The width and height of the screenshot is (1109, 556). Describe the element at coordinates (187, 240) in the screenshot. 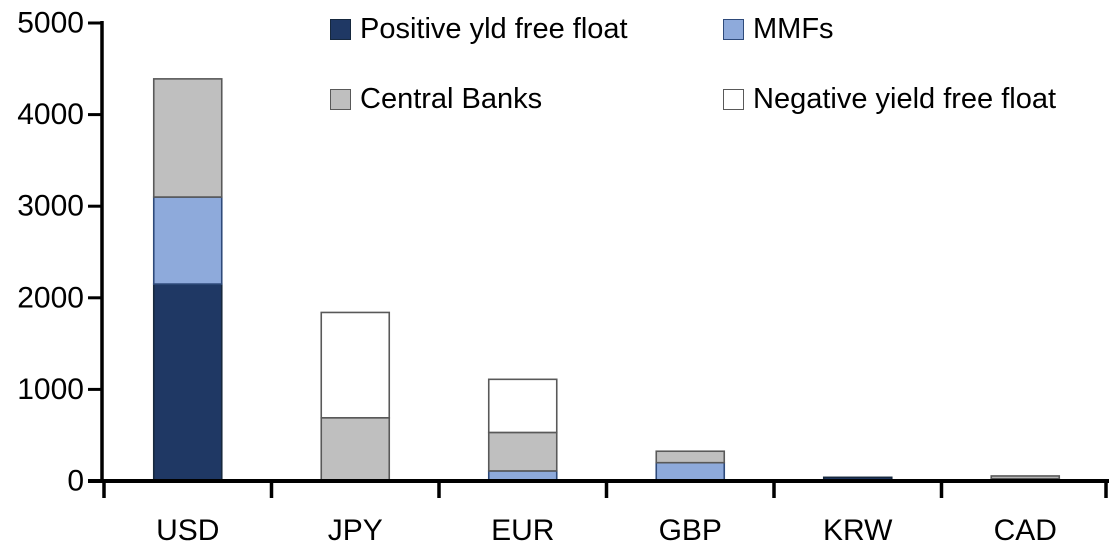

I see `bar-segment-USD-mmfs` at that location.